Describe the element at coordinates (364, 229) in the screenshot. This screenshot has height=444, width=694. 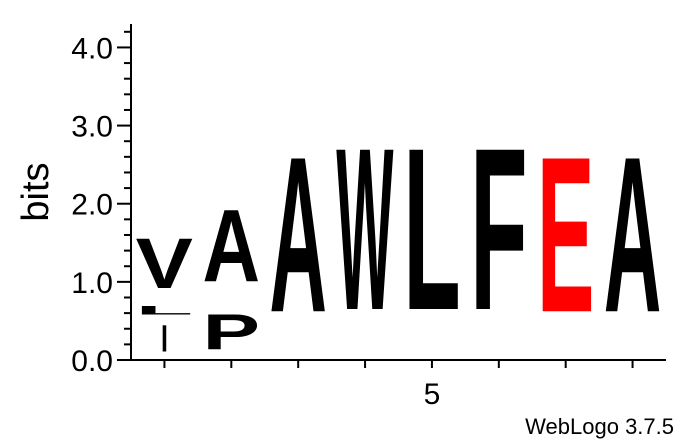
I see `logo-letter-w: W` at that location.